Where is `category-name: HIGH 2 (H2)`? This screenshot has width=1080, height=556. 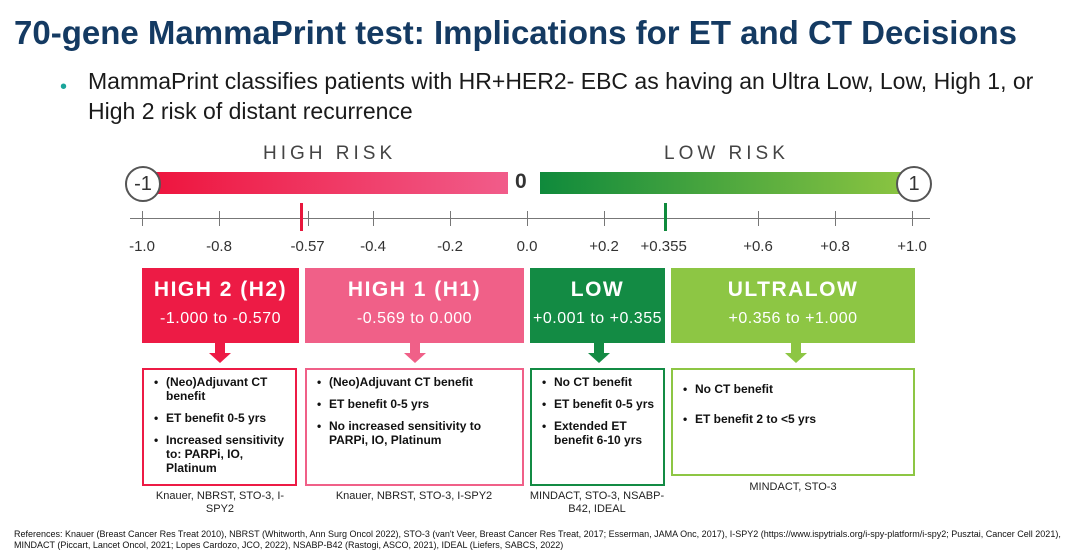
category-name: HIGH 2 (H2) is located at coordinates (220, 289).